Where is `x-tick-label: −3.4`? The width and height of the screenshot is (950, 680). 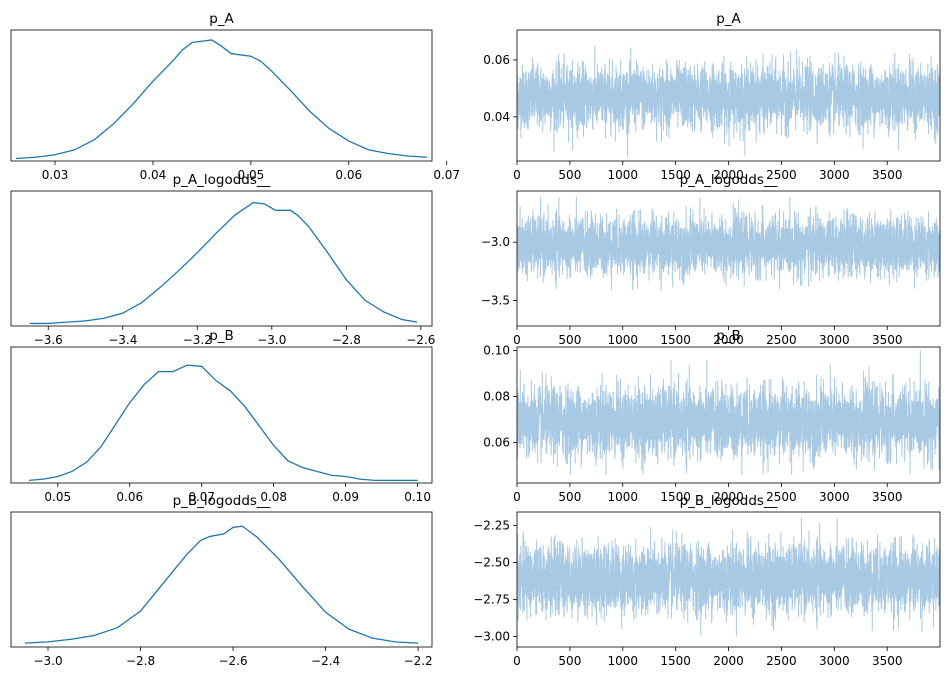 x-tick-label: −3.4 is located at coordinates (122, 340).